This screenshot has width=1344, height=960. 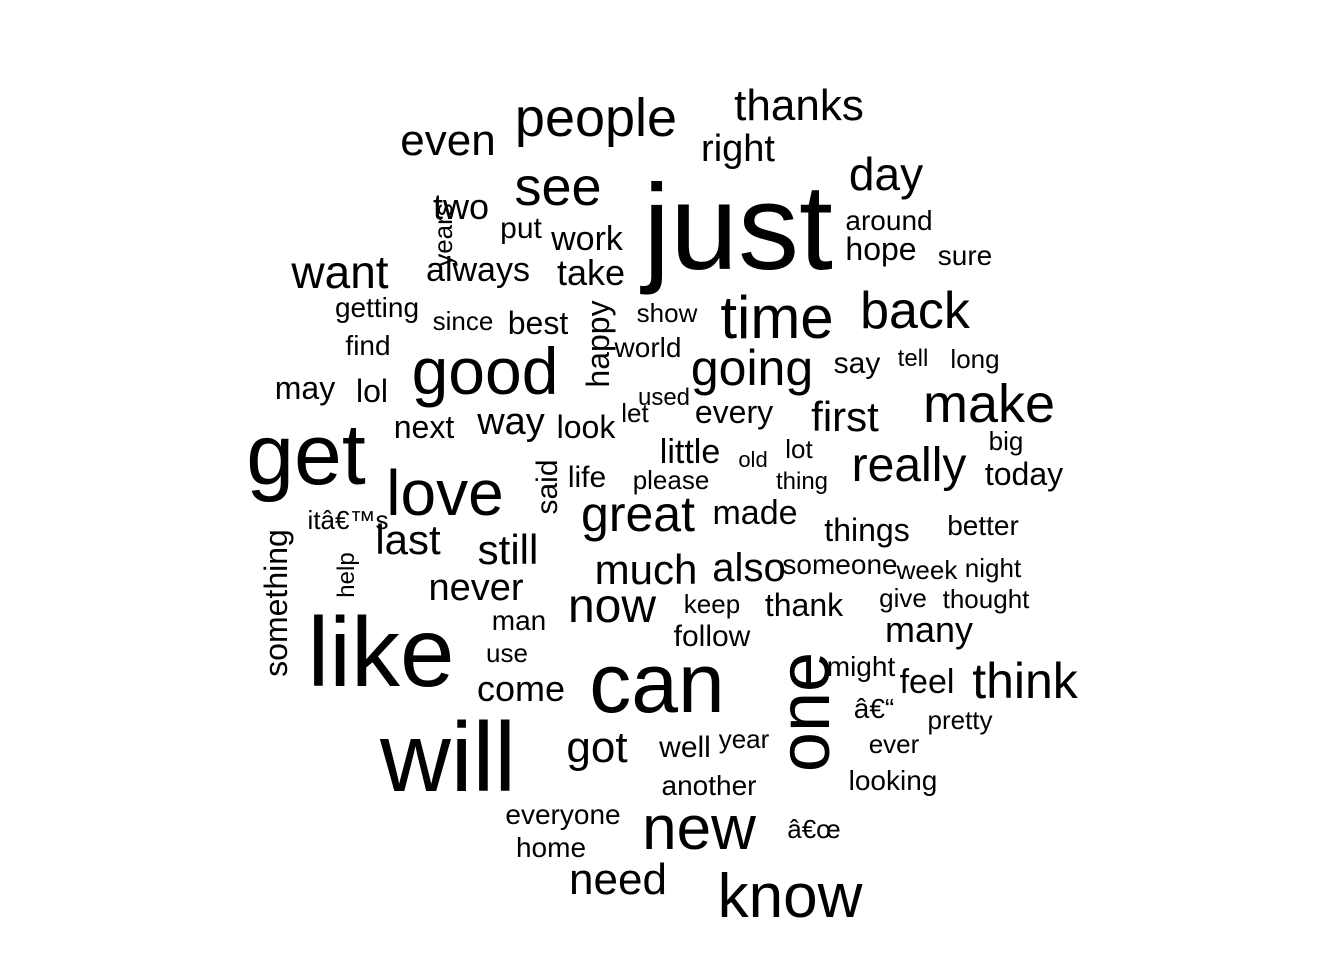 I want to click on word-cloud-word: old, so click(x=753, y=459).